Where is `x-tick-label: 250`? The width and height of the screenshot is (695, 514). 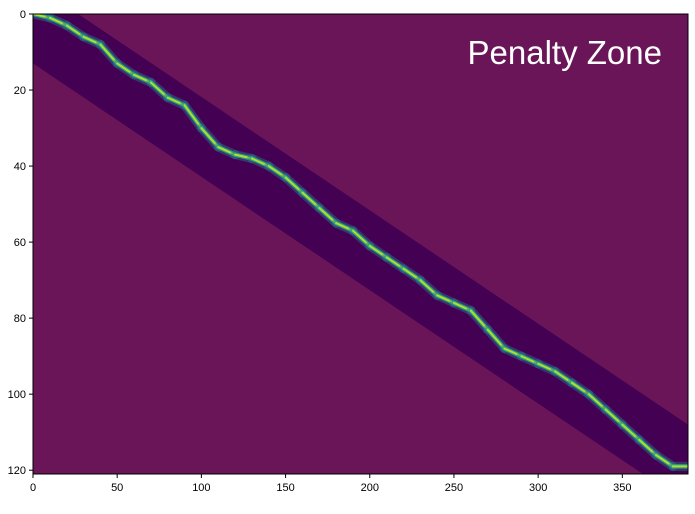
x-tick-label: 250 is located at coordinates (454, 488).